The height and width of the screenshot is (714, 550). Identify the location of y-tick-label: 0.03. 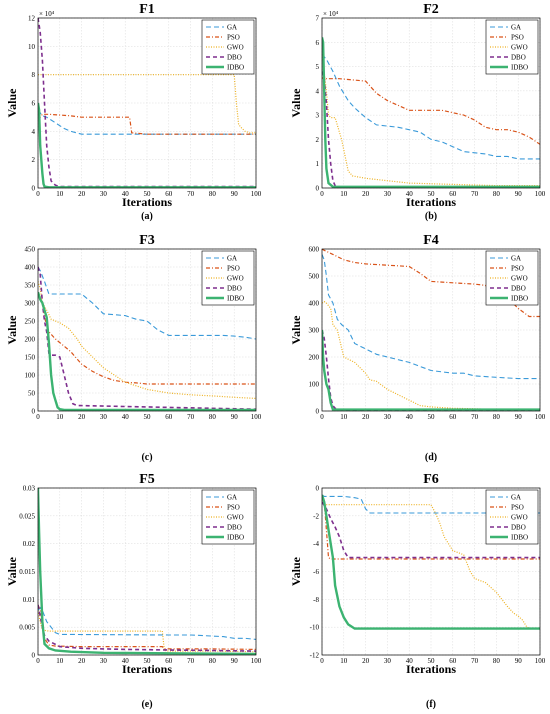
(29, 489).